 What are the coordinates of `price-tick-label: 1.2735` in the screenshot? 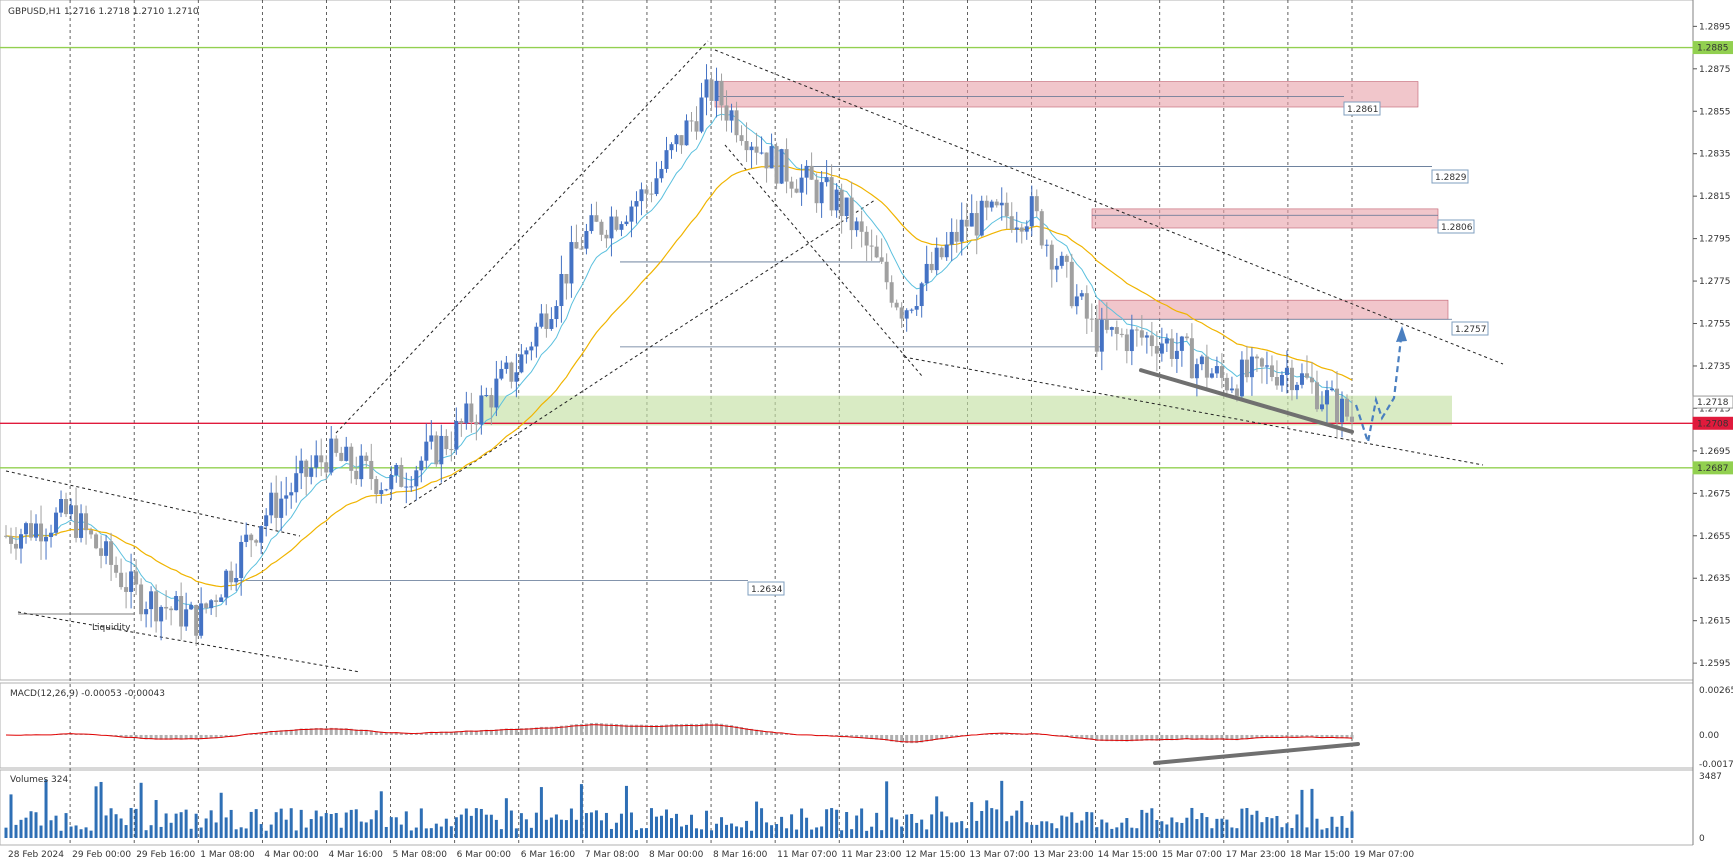 It's located at (1715, 367).